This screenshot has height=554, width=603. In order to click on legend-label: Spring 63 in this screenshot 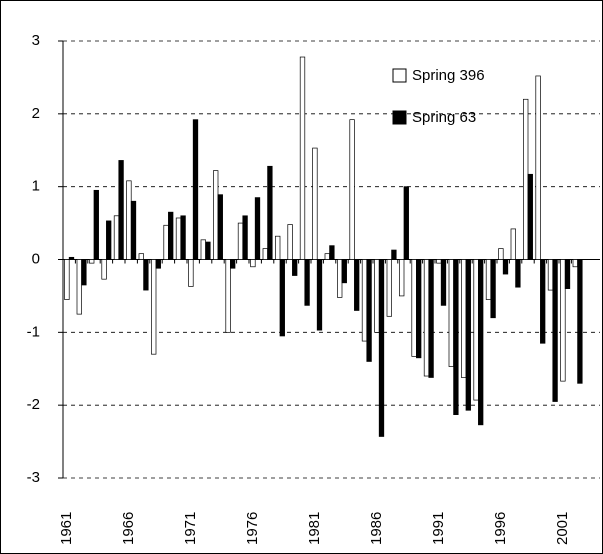, I will do `click(444, 117)`.